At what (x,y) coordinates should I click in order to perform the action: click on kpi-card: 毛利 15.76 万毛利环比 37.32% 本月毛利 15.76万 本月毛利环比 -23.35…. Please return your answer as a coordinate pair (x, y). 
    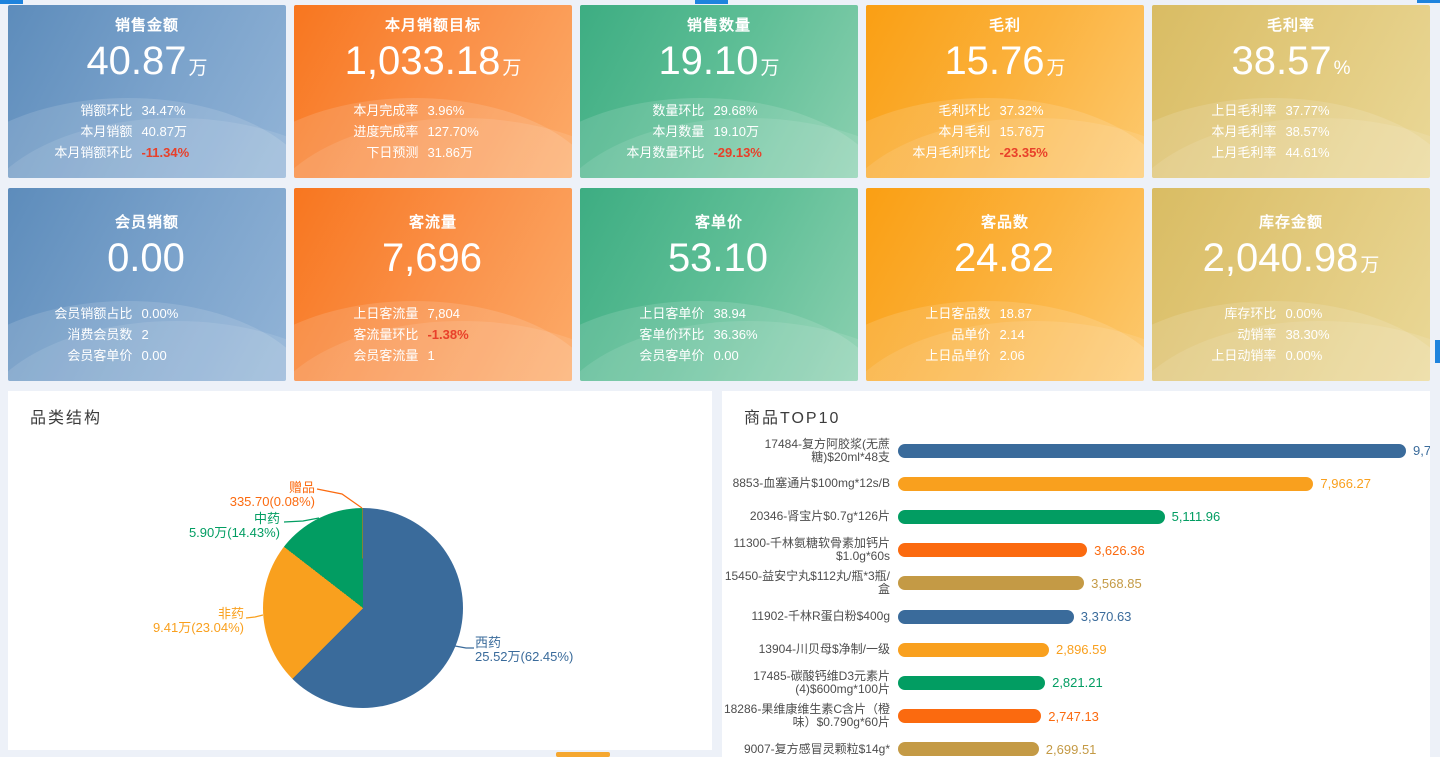
    Looking at the image, I should click on (1005, 91).